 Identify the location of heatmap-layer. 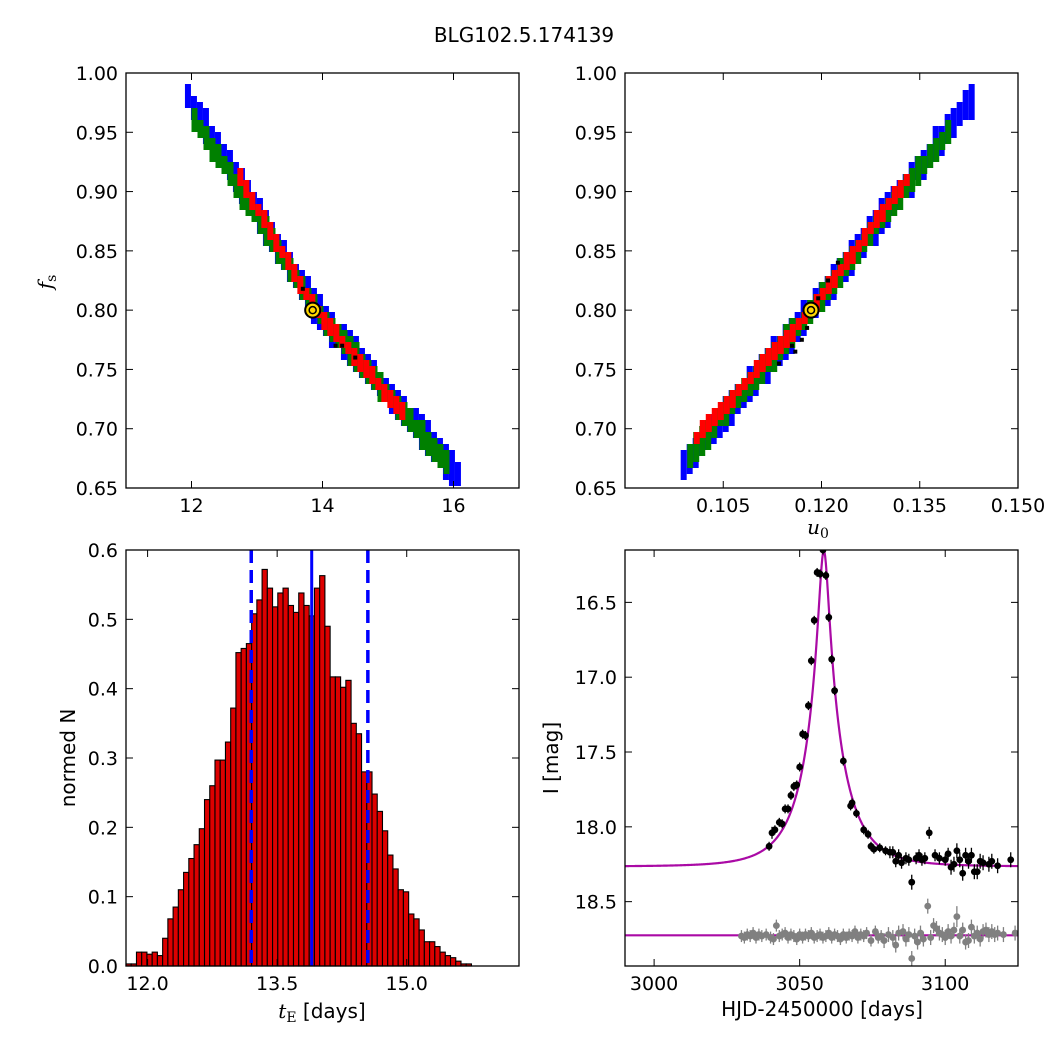
(827, 282).